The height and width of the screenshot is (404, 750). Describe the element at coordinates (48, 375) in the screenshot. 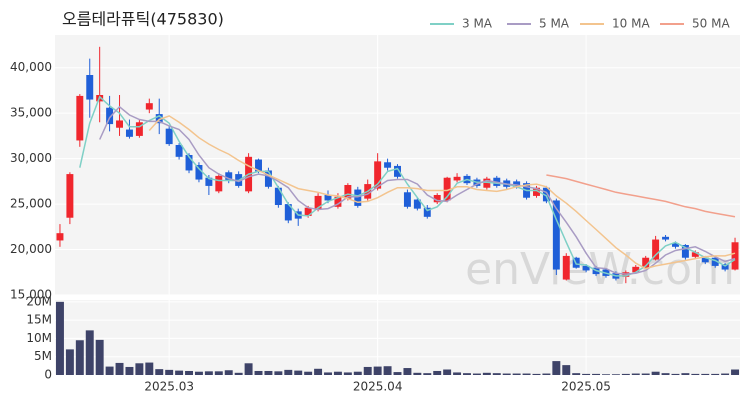

I see `y-tick-label: 0` at that location.